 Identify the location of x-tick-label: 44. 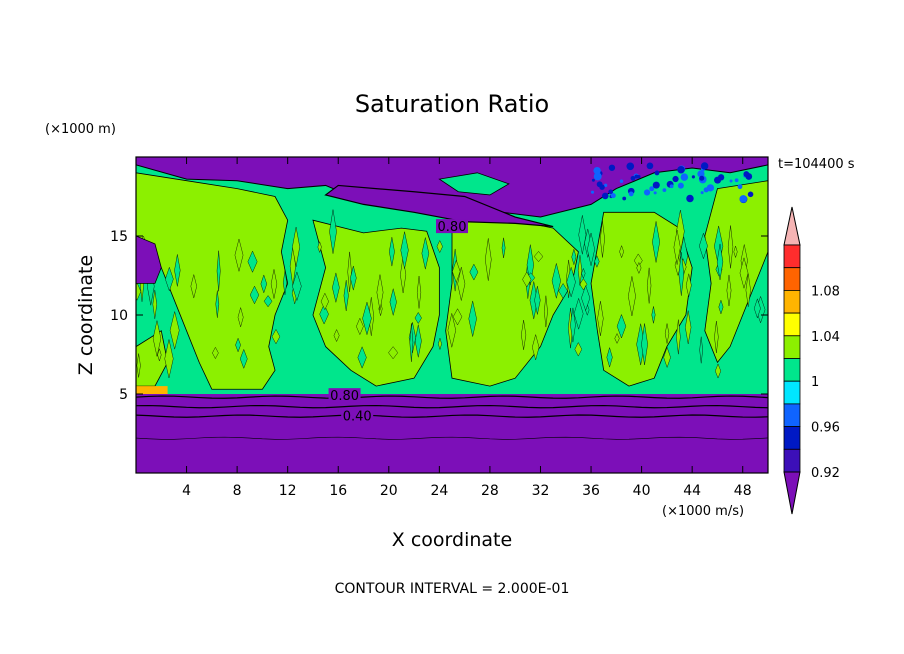
(692, 491).